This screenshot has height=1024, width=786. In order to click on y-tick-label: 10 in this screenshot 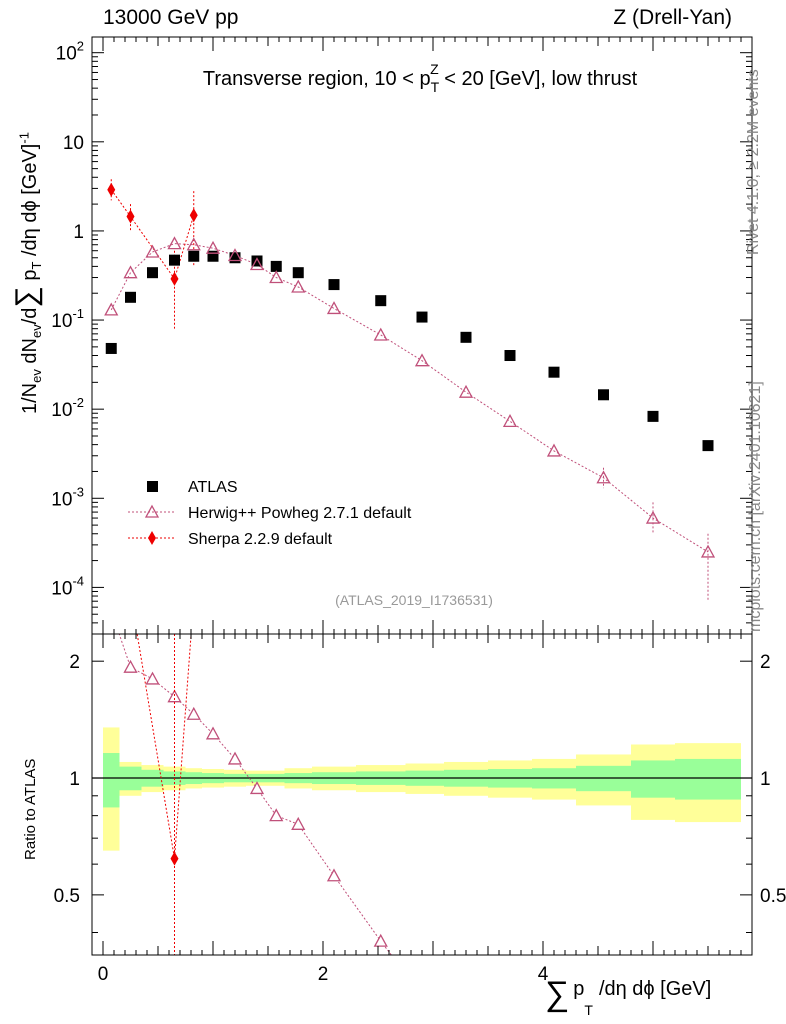, I will do `click(73, 143)`.